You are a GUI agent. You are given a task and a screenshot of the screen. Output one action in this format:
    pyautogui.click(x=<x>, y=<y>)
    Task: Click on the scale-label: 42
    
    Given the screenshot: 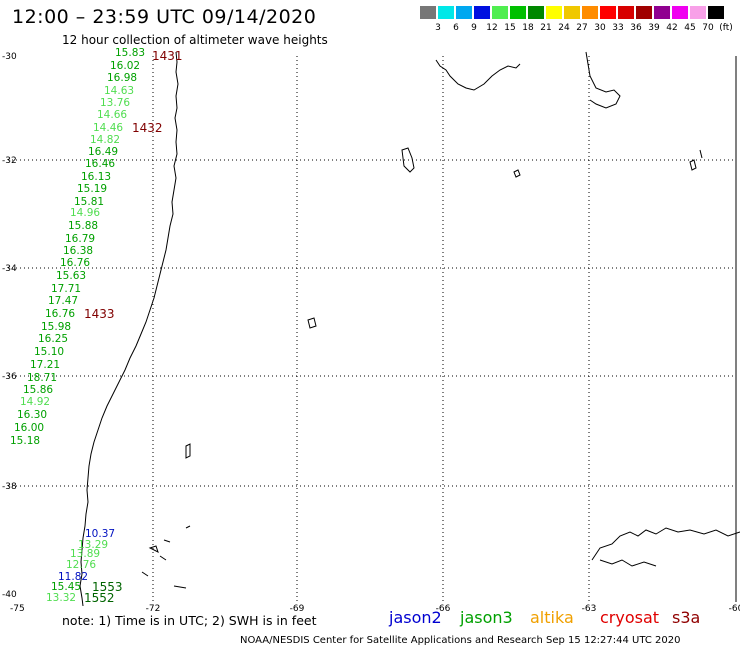 What is the action you would take?
    pyautogui.click(x=672, y=28)
    